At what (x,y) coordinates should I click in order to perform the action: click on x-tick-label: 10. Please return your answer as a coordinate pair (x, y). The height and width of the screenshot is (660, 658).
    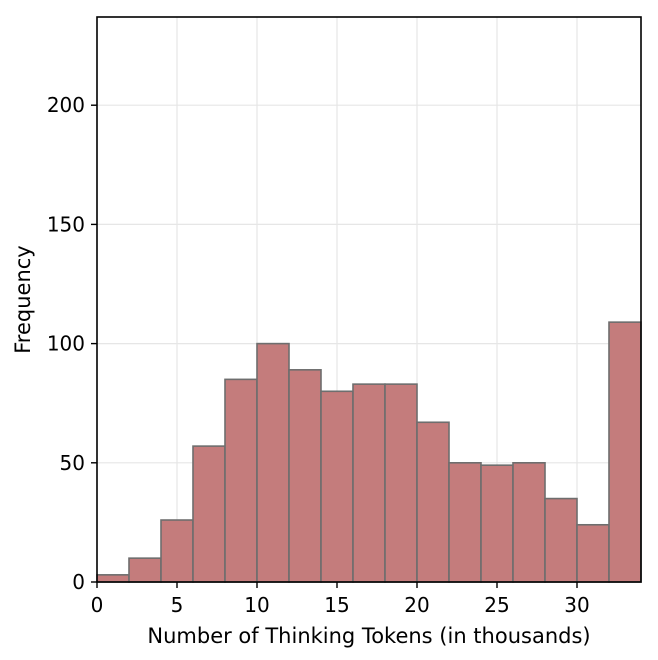
    Looking at the image, I should click on (256, 605).